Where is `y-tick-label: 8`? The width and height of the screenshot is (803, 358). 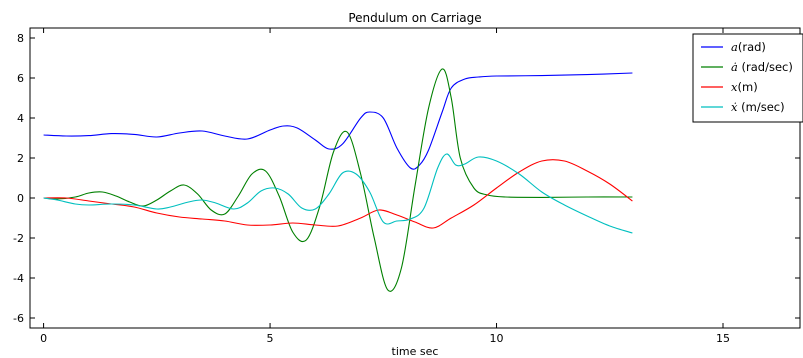
y-tick-label: 8 is located at coordinates (20, 38).